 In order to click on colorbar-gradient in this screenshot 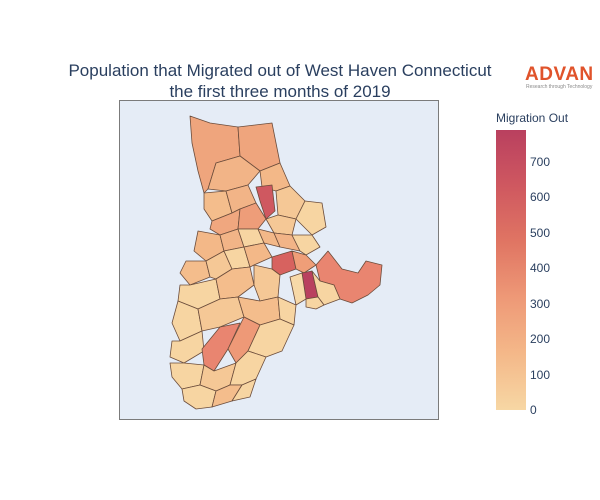, I will do `click(511, 270)`.